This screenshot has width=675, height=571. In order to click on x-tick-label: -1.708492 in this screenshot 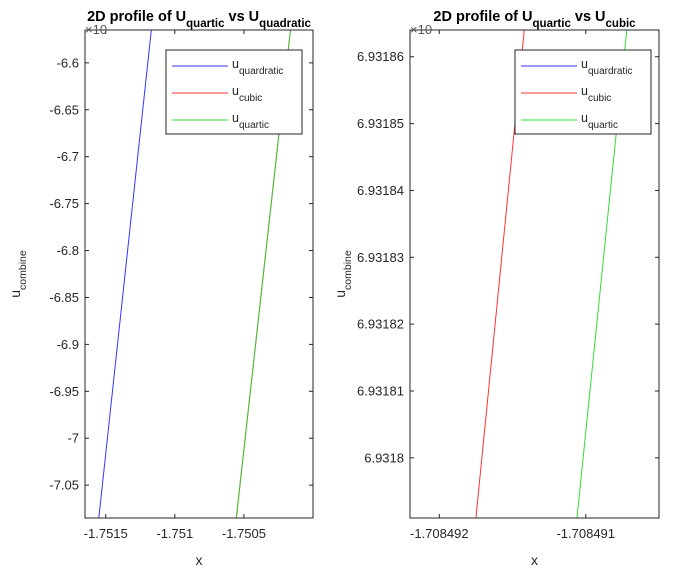, I will do `click(439, 533)`.